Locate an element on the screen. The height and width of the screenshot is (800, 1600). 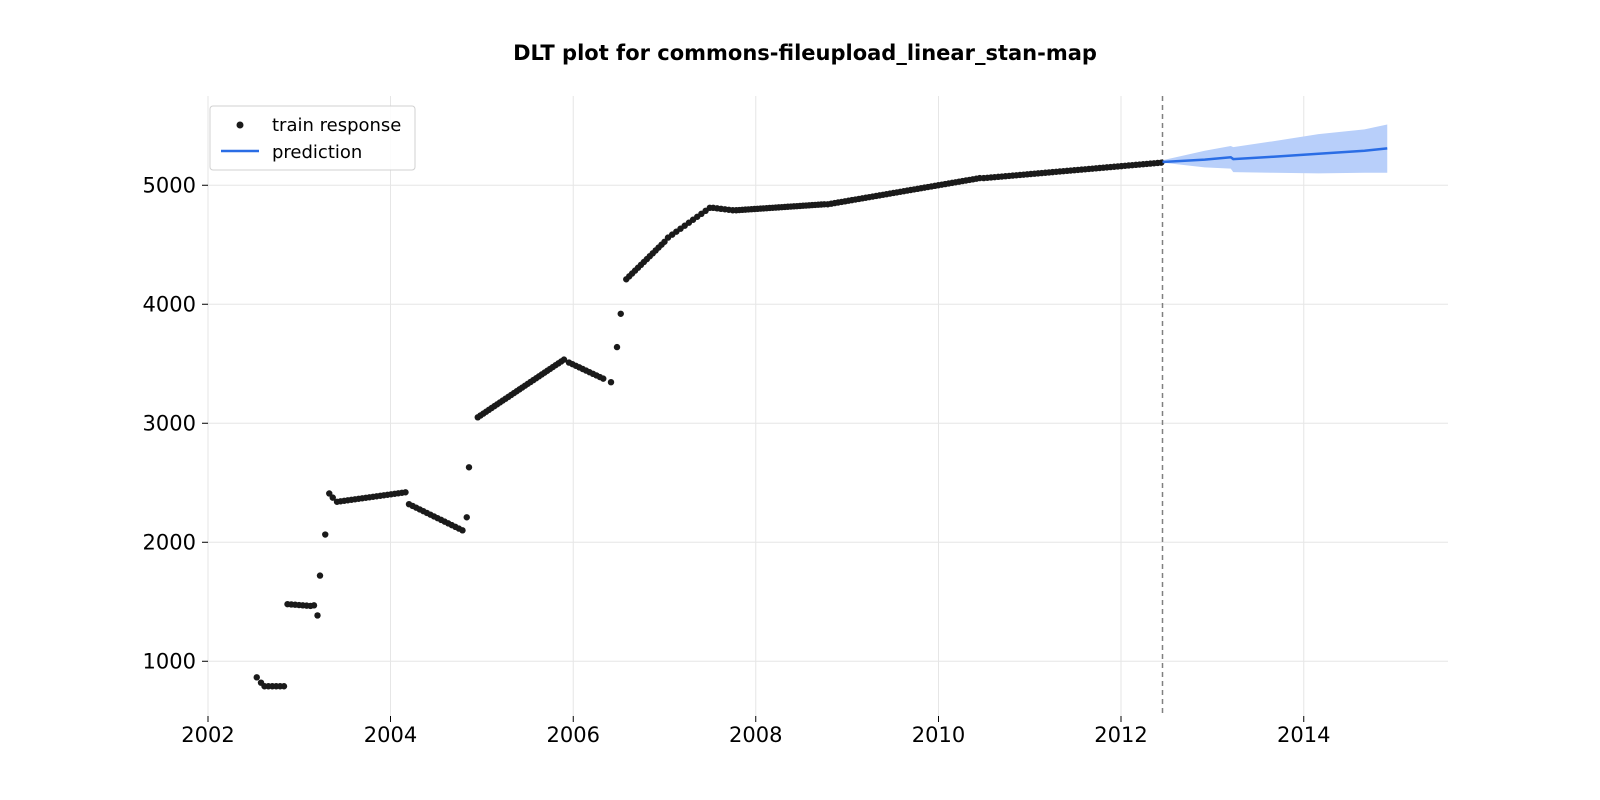
y-tick-label: 2000 is located at coordinates (169, 542).